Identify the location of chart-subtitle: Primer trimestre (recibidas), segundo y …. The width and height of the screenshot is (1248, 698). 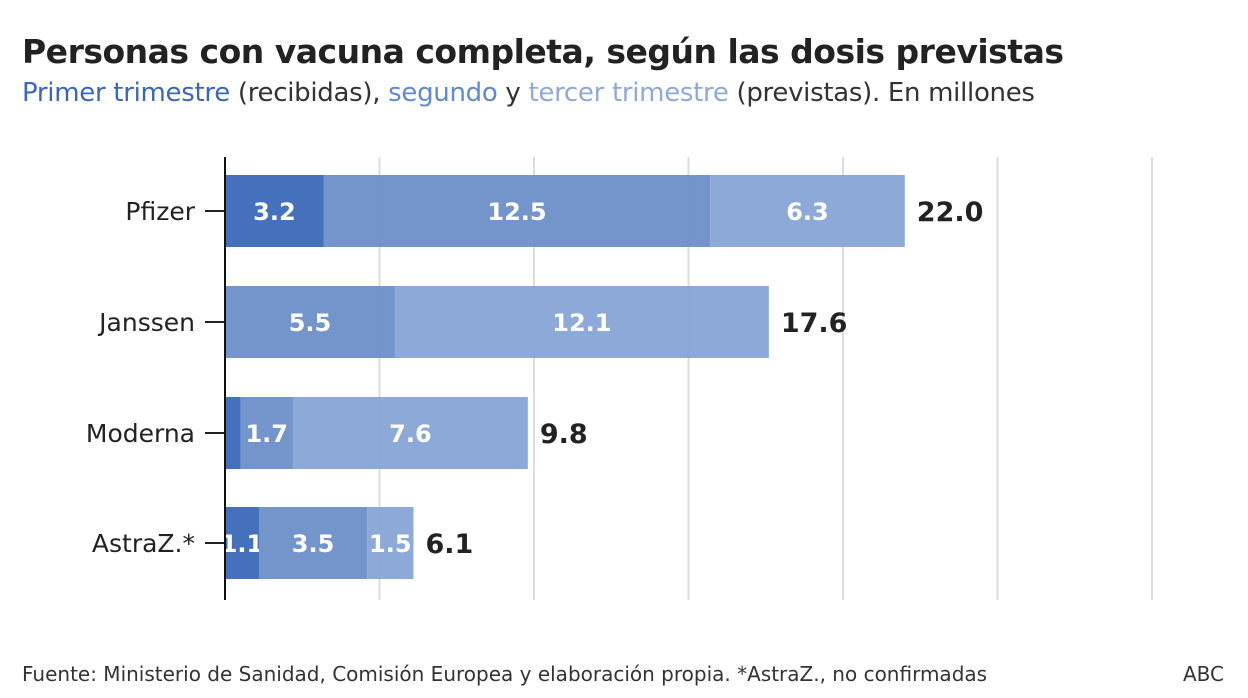
(528, 93).